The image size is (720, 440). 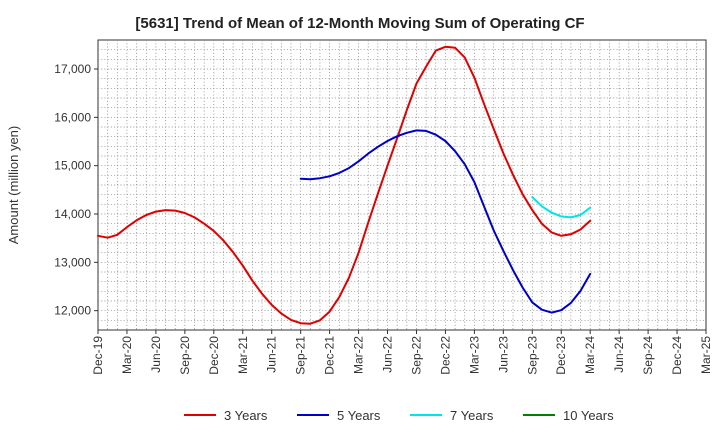 I want to click on y-tick-label: 12,000, so click(x=72, y=311).